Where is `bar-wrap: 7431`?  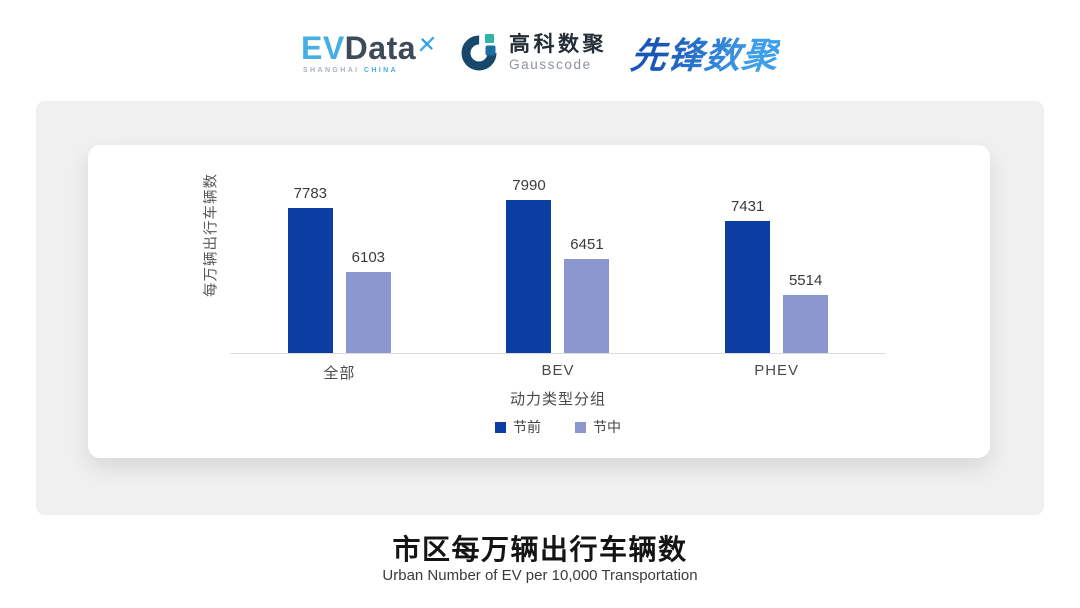 bar-wrap: 7431 is located at coordinates (748, 275).